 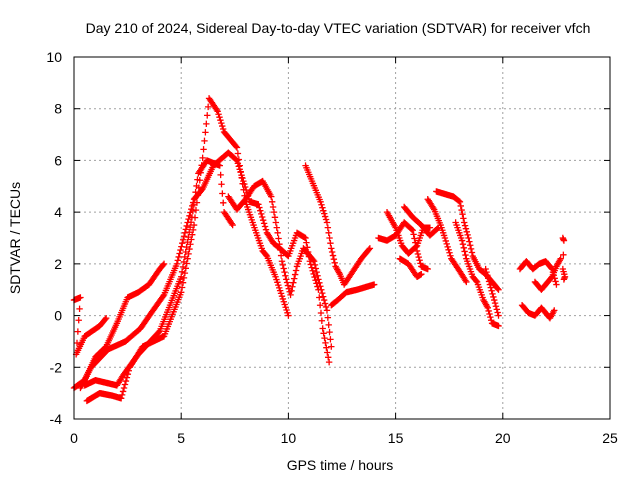 What do you see at coordinates (396, 438) in the screenshot?
I see `x-tick-label: 15` at bounding box center [396, 438].